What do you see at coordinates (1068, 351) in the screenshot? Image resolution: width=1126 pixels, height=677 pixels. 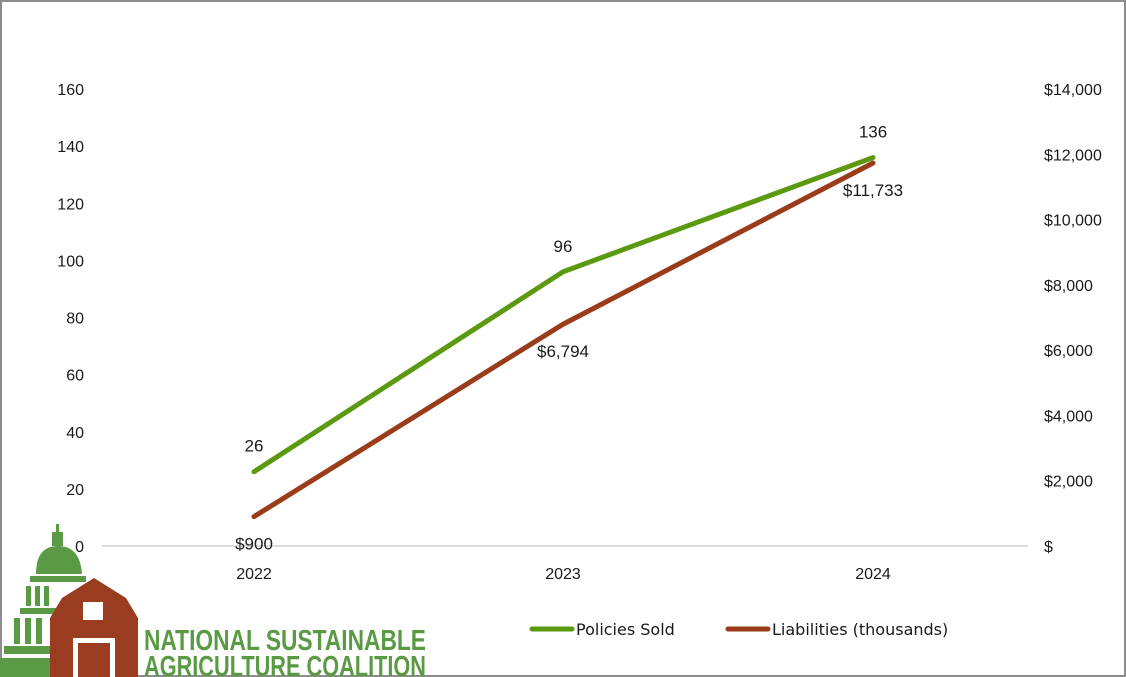 I see `right-tick-label: $6,000` at bounding box center [1068, 351].